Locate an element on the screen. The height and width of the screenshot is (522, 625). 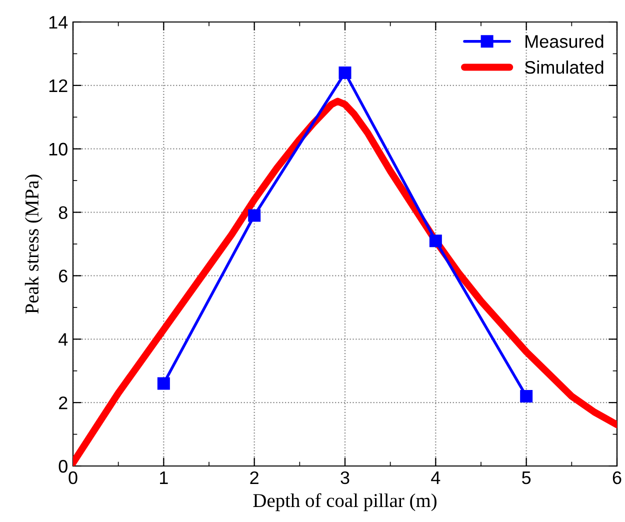
x-tick-label: 4 is located at coordinates (435, 478).